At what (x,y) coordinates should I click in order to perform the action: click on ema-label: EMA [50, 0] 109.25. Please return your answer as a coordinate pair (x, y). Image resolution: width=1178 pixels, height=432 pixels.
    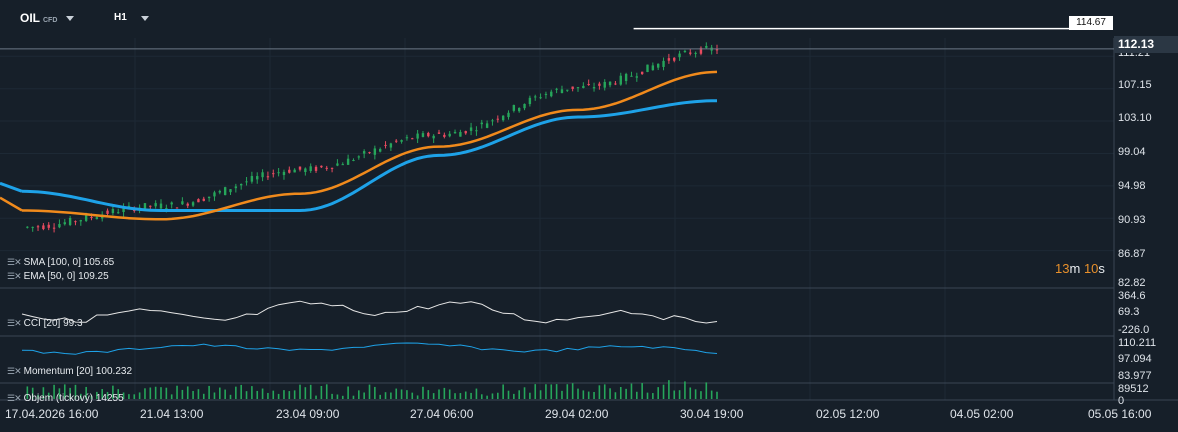
    Looking at the image, I should click on (66, 276).